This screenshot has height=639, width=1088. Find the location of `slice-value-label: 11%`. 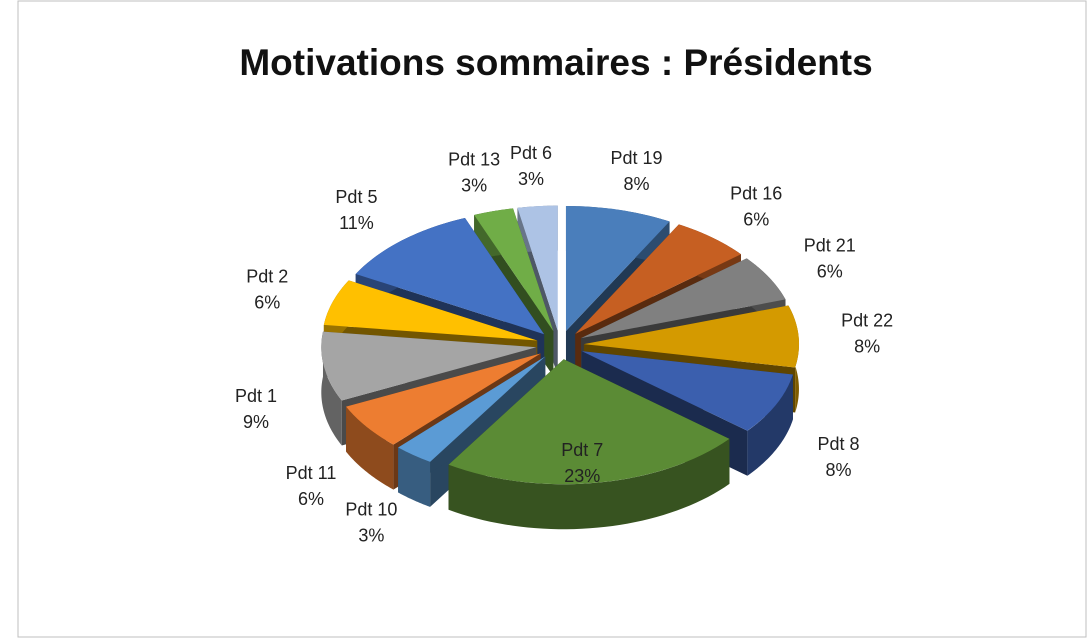

slice-value-label: 11% is located at coordinates (356, 223).